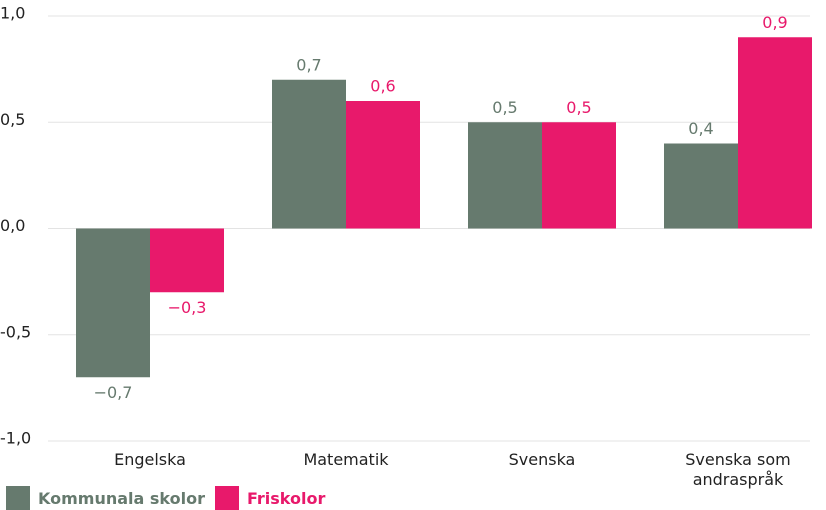 The height and width of the screenshot is (510, 826). What do you see at coordinates (15, 331) in the screenshot?
I see `y-tick-label: -0,5` at bounding box center [15, 331].